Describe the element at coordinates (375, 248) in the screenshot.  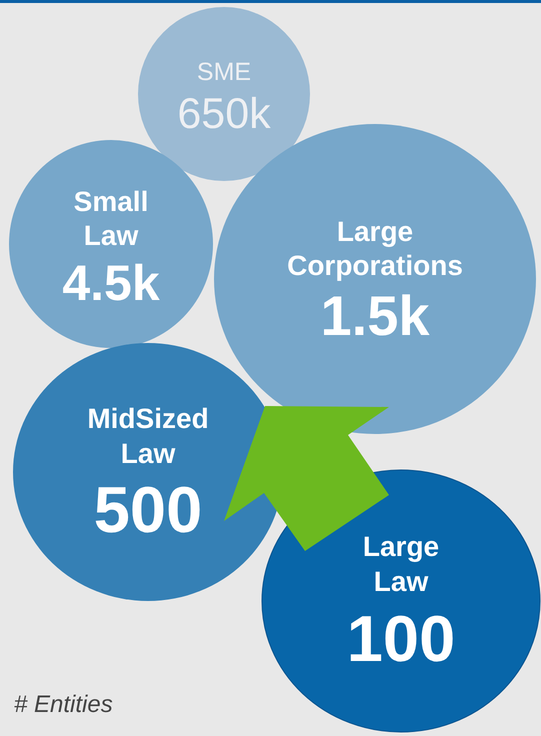
I see `category-label: Large Corporations` at that location.